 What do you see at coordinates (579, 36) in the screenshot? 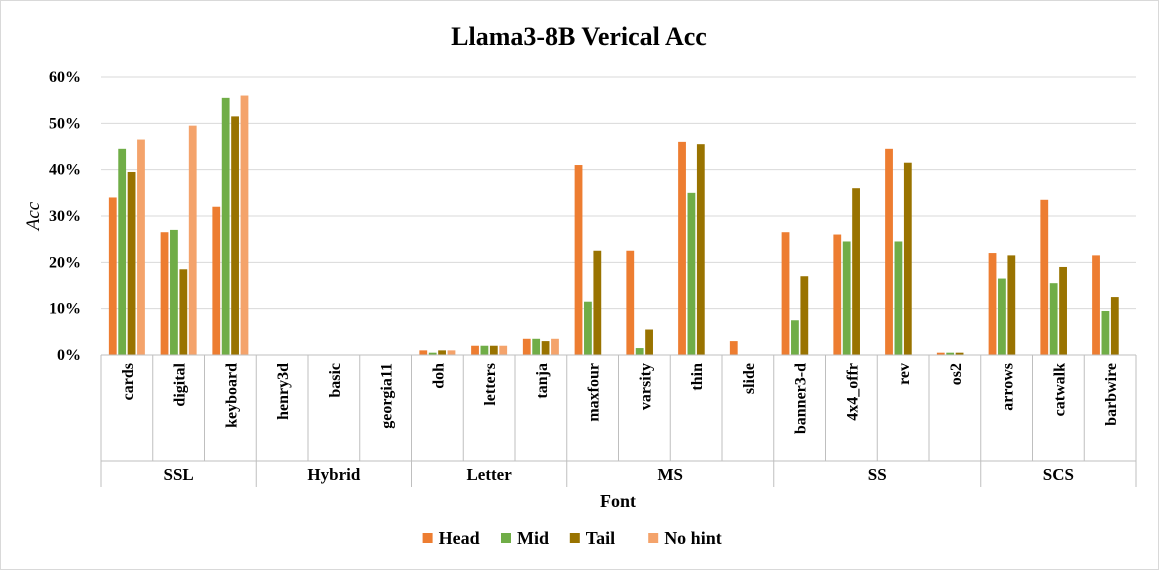
I see `chart-title: Llama3-8B Verical Acc` at bounding box center [579, 36].